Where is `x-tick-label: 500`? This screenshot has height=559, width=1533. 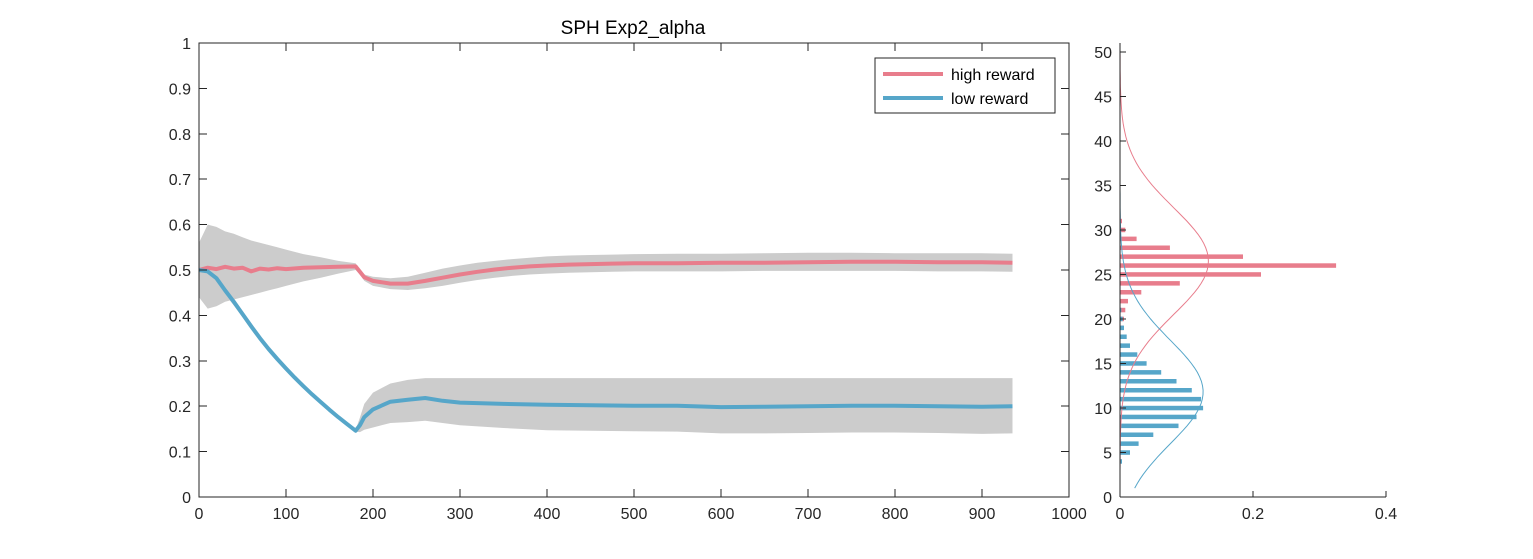 x-tick-label: 500 is located at coordinates (634, 514).